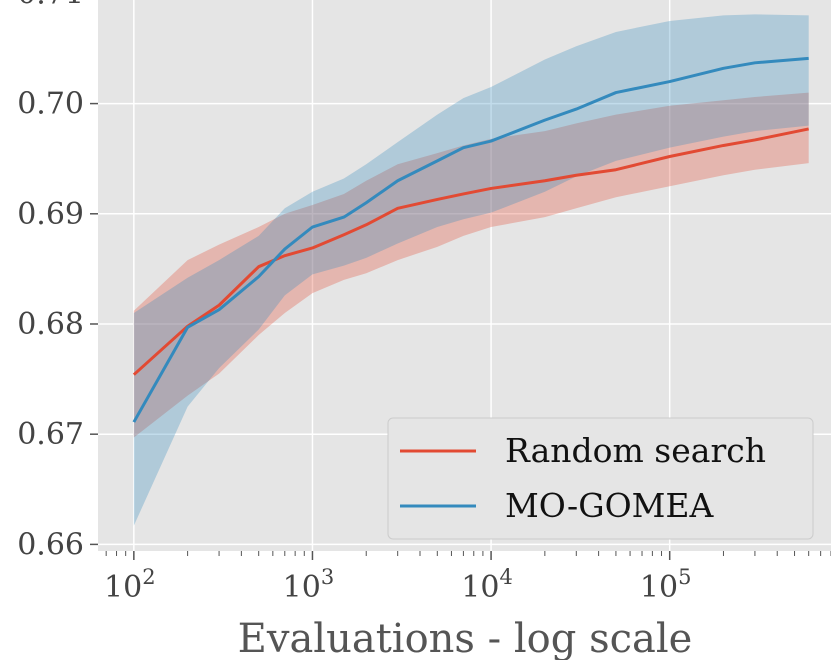 The height and width of the screenshot is (660, 831). I want to click on x-axis-ticks: 10² 10³ 10⁴ 10⁵, so click(397, 578).